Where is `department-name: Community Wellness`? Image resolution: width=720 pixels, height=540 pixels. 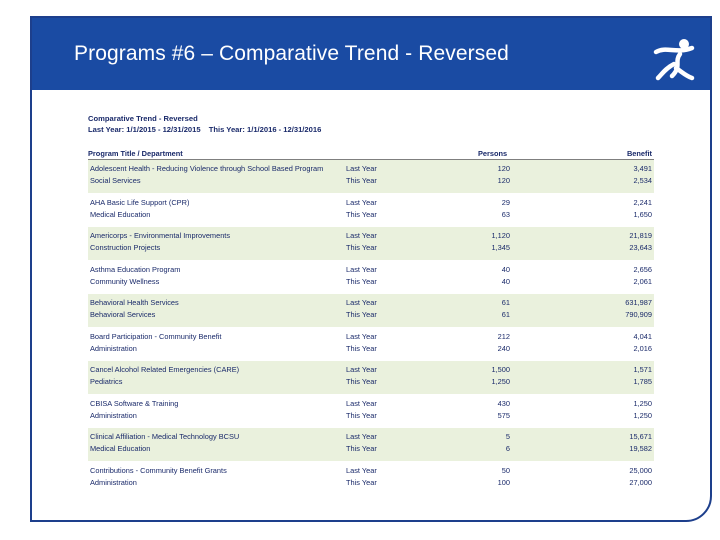 department-name: Community Wellness is located at coordinates (125, 281).